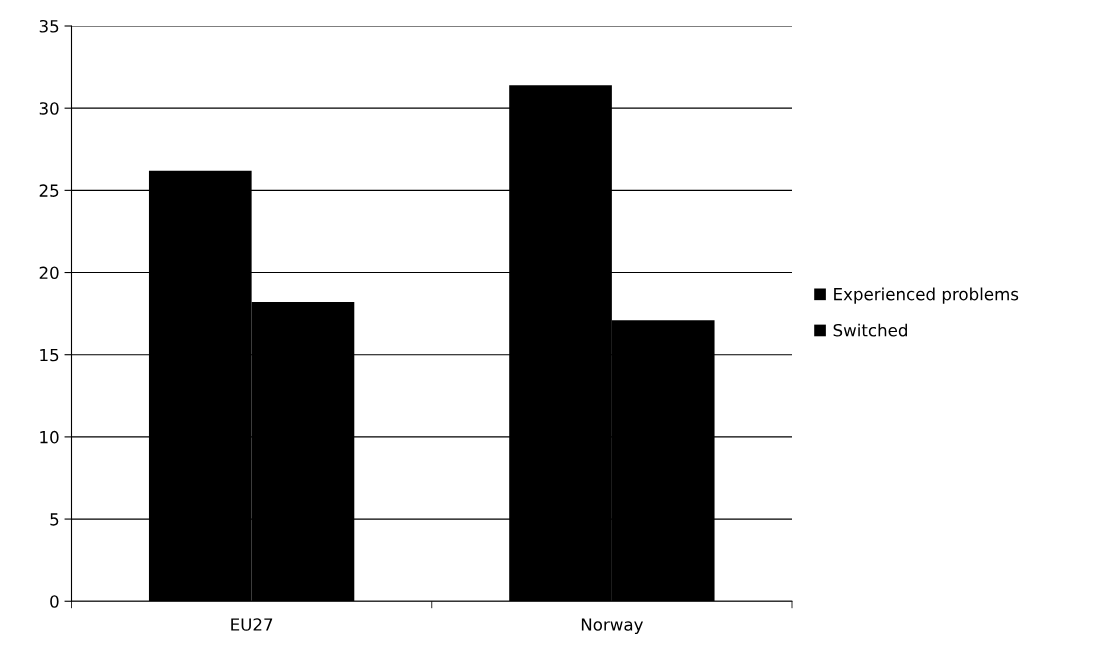  What do you see at coordinates (252, 624) in the screenshot?
I see `x-tick-label: EU27` at bounding box center [252, 624].